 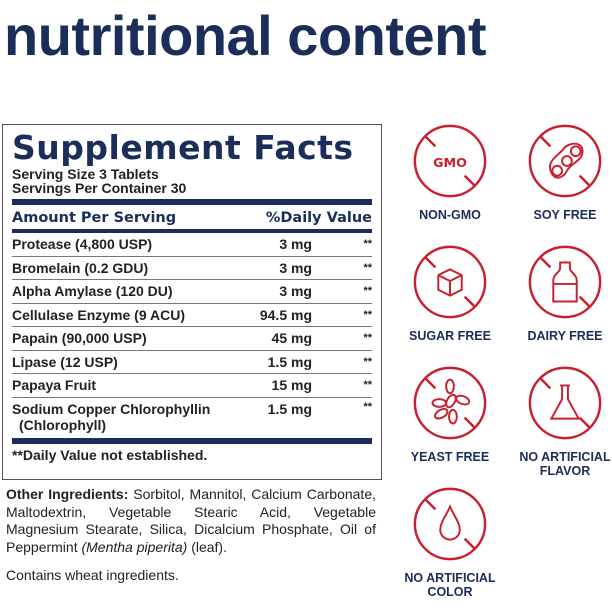 I want to click on badge-label: NO ARTIFICIAL FLAVOR, so click(x=558, y=464).